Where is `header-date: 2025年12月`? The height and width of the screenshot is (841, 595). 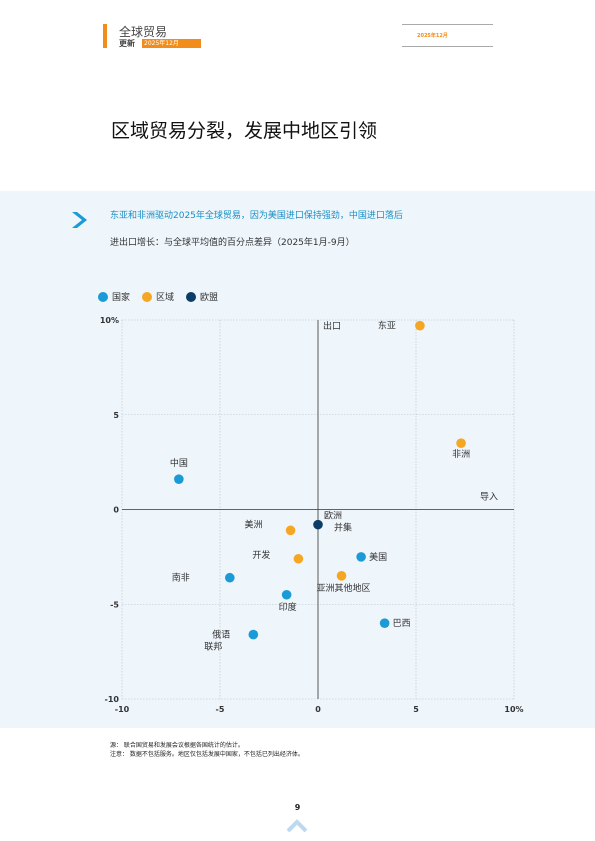 header-date: 2025年12月 is located at coordinates (432, 36).